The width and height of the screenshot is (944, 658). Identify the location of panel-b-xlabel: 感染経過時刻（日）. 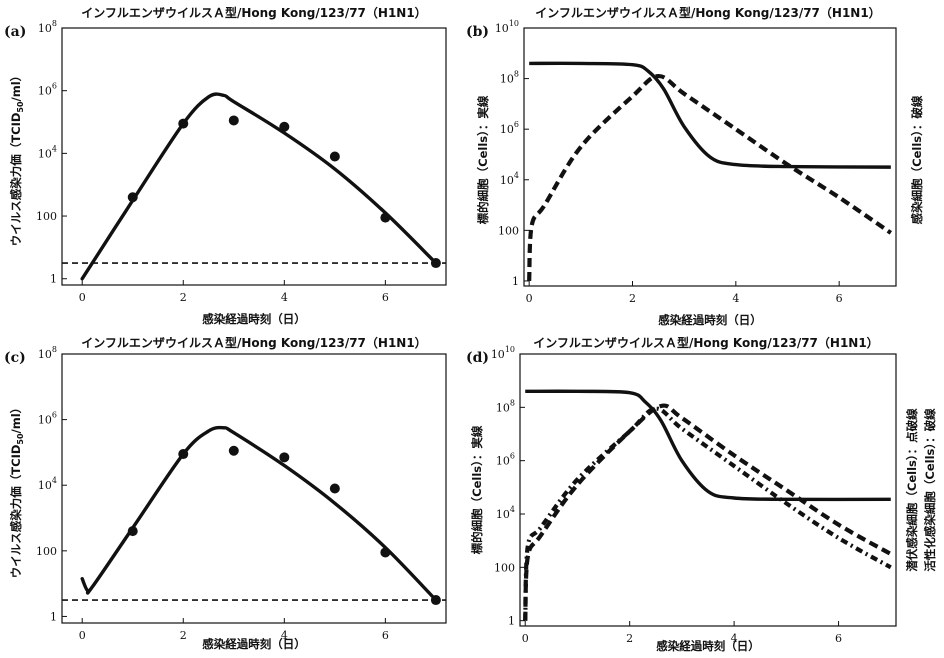
(710, 320).